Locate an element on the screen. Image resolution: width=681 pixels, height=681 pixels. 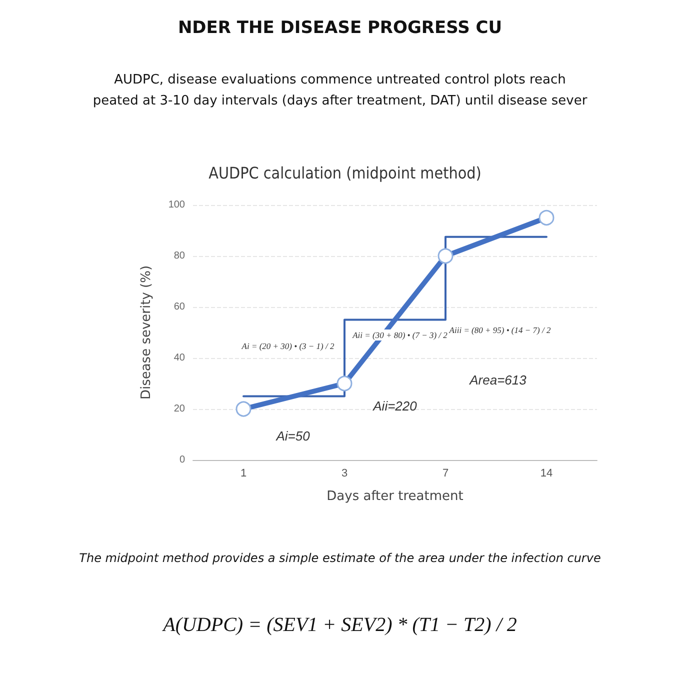
y-tick-label: 40 is located at coordinates (180, 358).